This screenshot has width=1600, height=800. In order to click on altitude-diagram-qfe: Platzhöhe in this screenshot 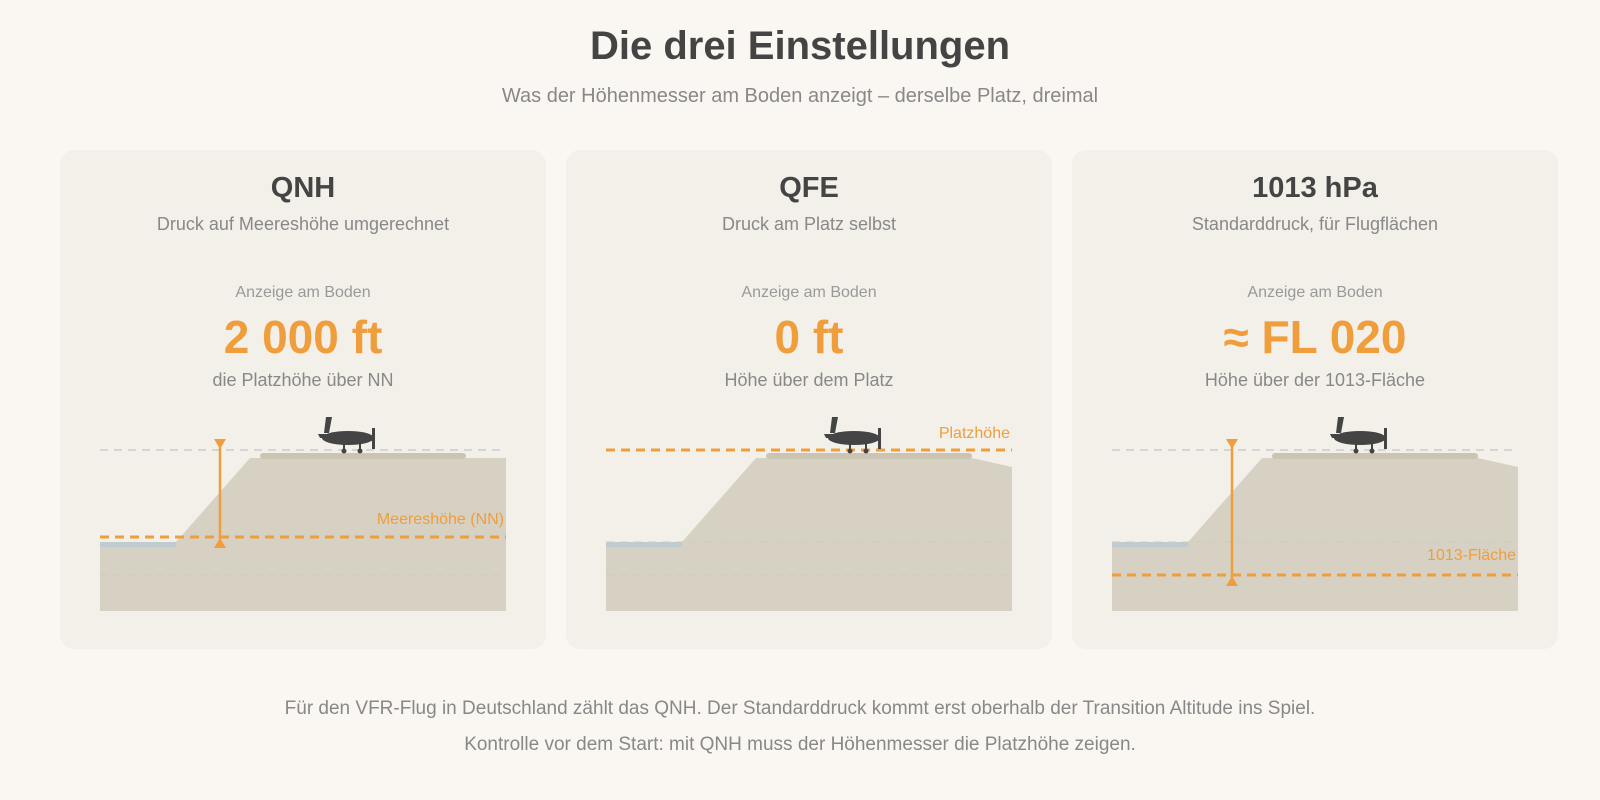, I will do `click(809, 514)`.